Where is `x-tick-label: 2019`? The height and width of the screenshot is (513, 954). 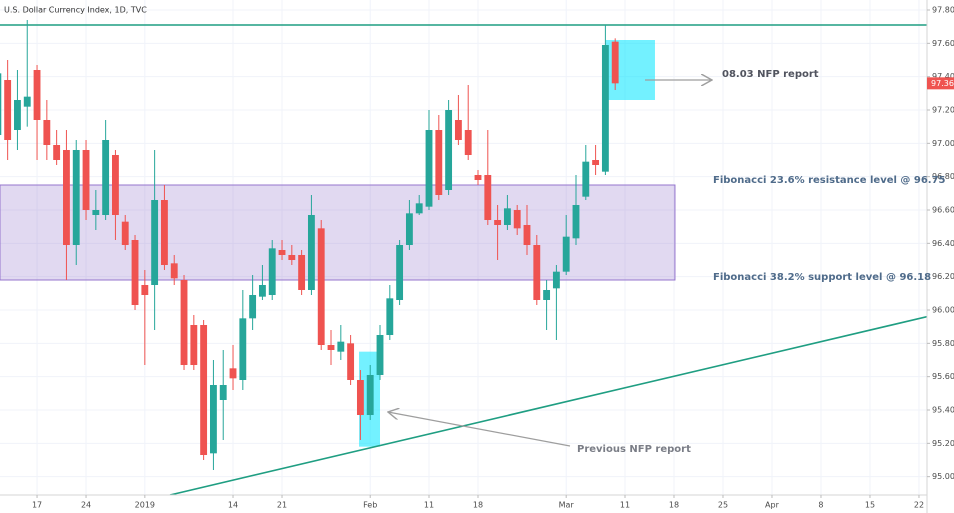
x-tick-label: 2019 is located at coordinates (145, 505).